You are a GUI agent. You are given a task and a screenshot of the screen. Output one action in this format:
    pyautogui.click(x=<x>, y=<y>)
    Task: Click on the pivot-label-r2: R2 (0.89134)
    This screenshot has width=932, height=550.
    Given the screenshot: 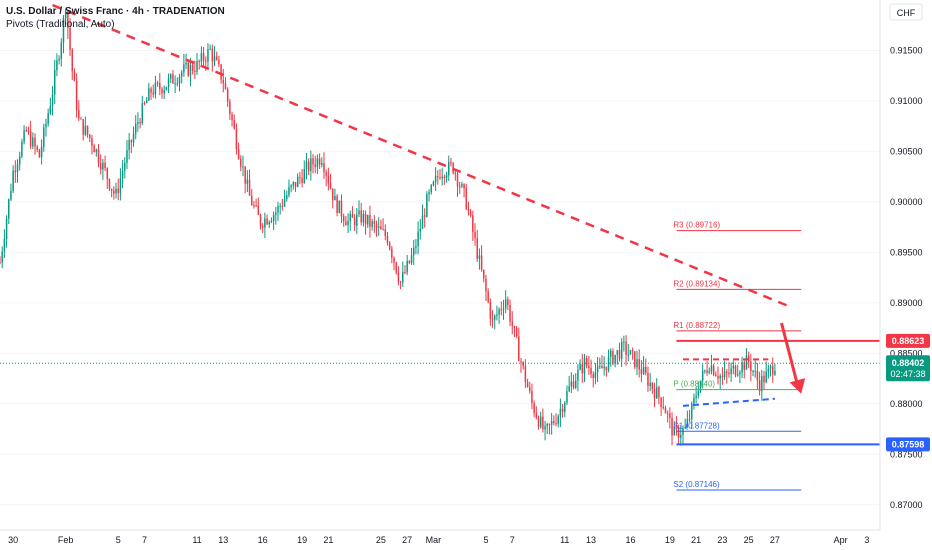 What is the action you would take?
    pyautogui.click(x=696, y=283)
    